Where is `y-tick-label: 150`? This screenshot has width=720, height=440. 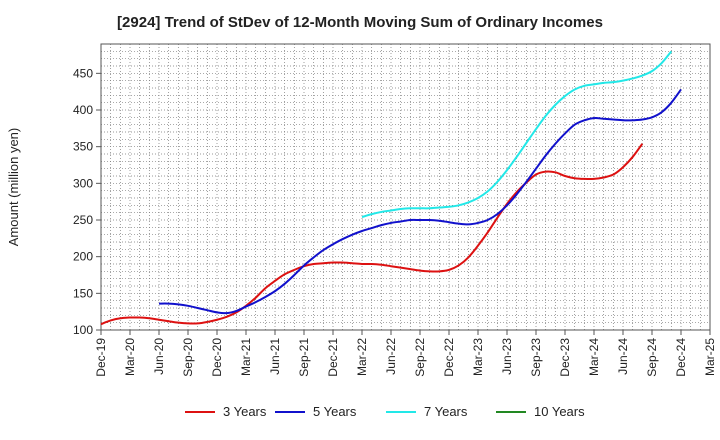 y-tick-label: 150 is located at coordinates (83, 293).